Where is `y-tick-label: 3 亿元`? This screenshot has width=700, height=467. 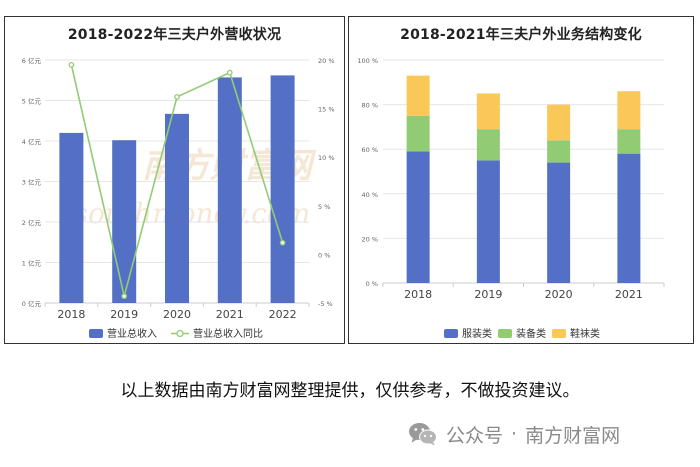
y-tick-label: 3 亿元 is located at coordinates (32, 182).